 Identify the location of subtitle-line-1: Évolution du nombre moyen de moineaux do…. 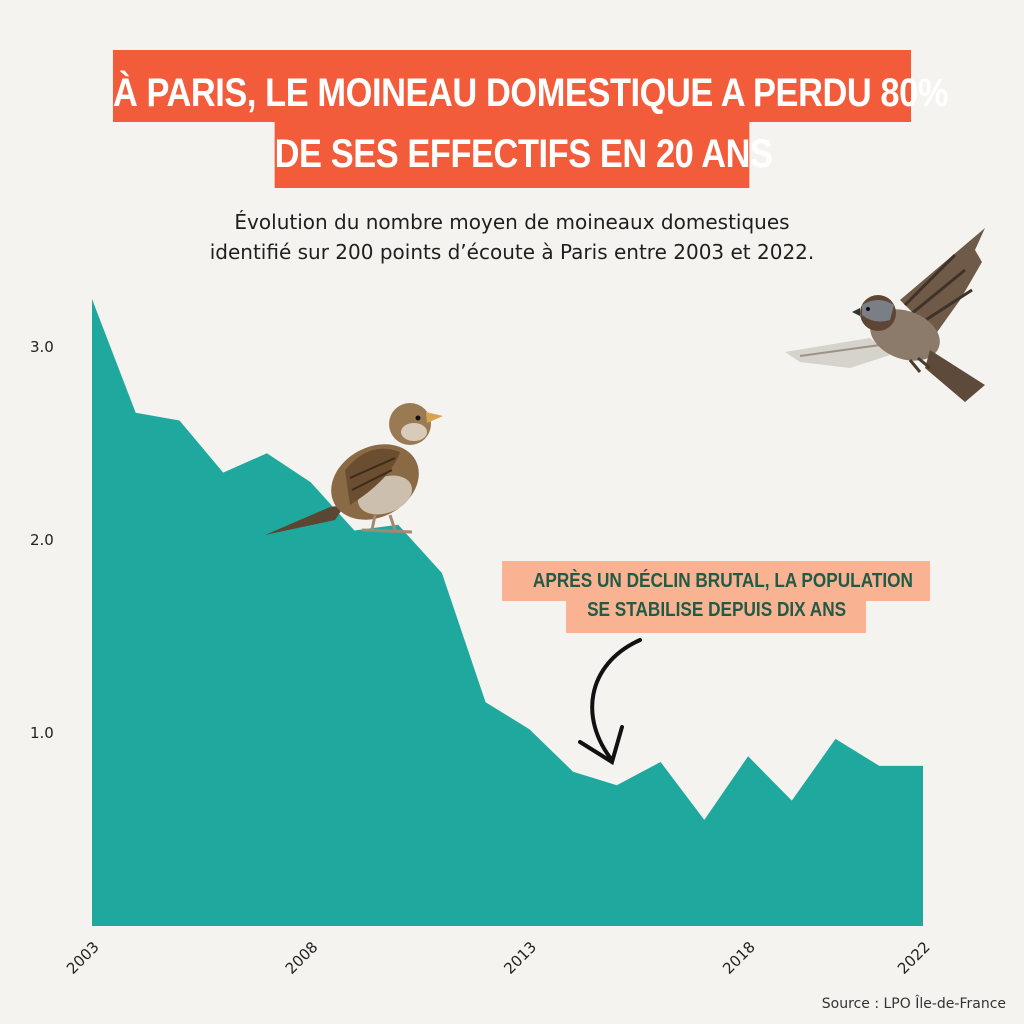
(512, 222).